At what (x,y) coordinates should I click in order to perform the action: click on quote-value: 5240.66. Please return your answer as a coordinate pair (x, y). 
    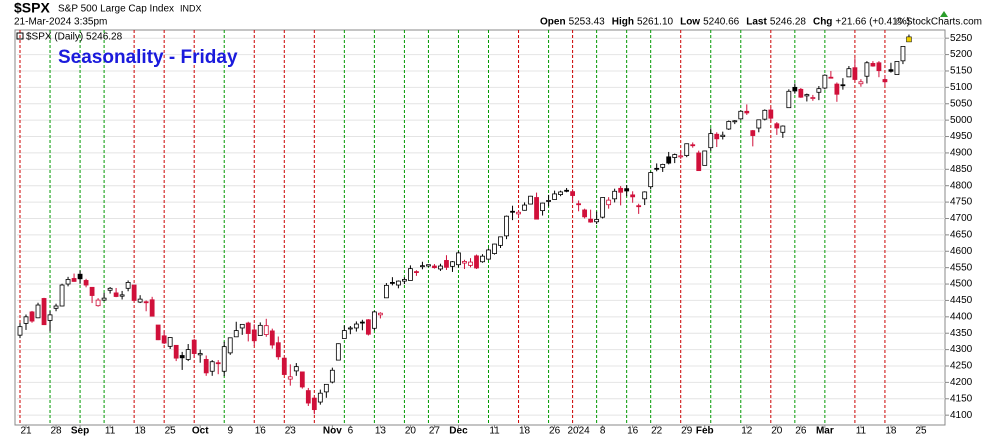
    Looking at the image, I should click on (721, 22).